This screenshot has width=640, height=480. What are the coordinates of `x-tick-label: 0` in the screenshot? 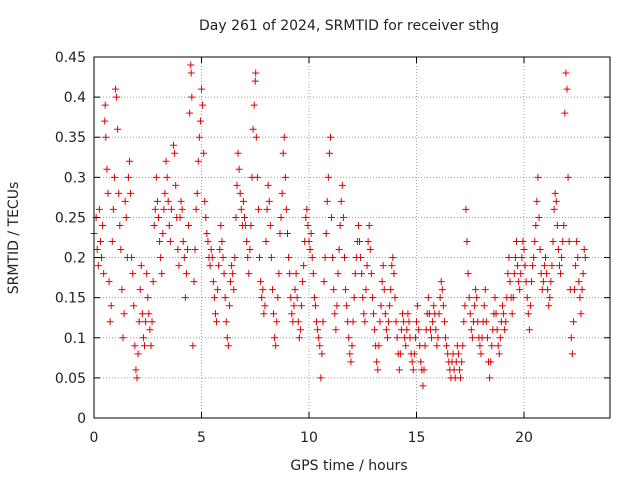 It's located at (94, 438).